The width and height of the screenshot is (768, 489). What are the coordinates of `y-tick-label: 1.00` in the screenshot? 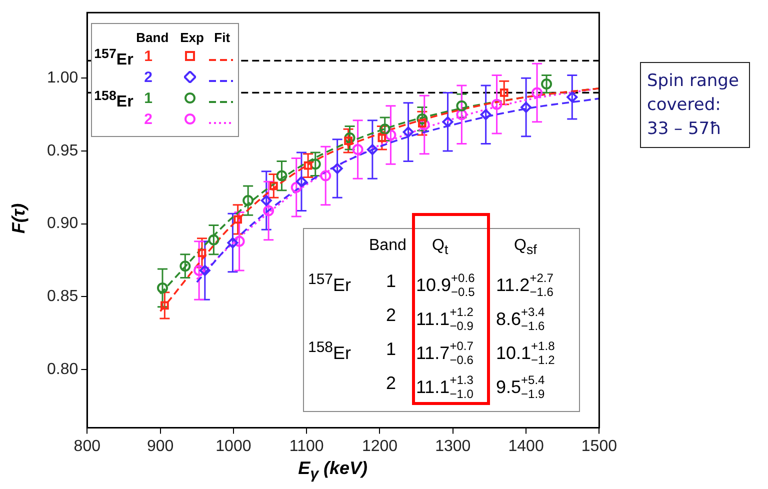 It's located at (62, 78).